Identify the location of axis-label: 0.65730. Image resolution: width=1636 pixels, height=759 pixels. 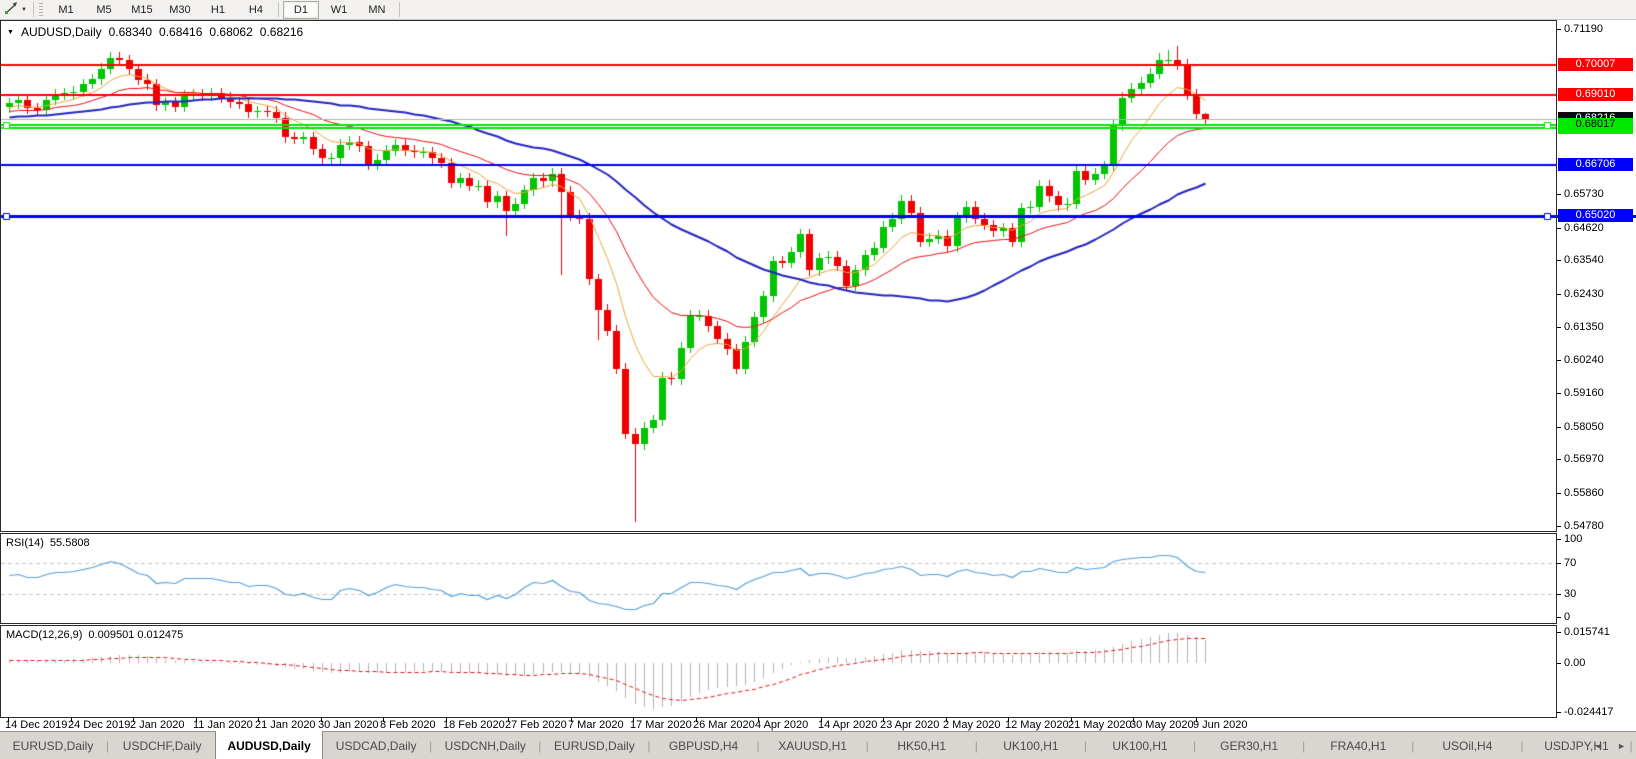
(1584, 194).